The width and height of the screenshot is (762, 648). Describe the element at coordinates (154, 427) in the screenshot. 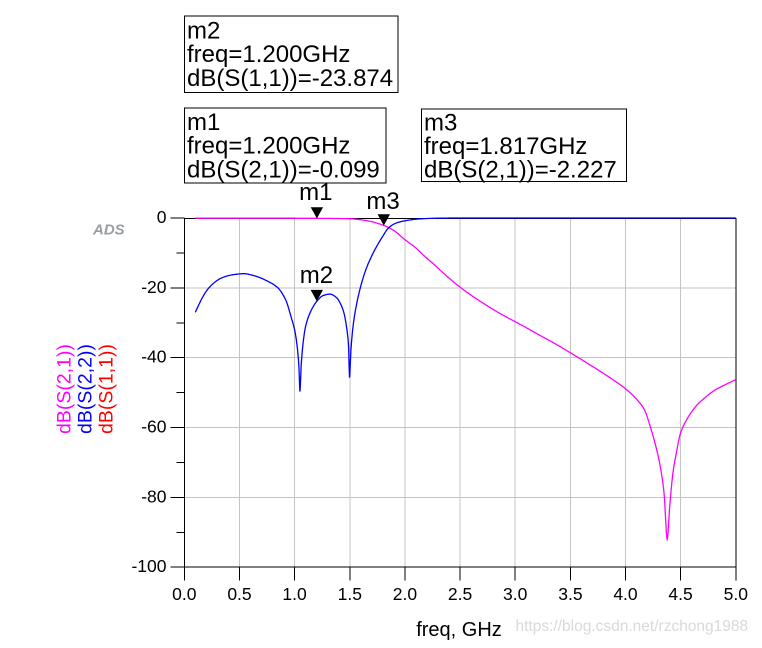

I see `svg-text: -60` at that location.